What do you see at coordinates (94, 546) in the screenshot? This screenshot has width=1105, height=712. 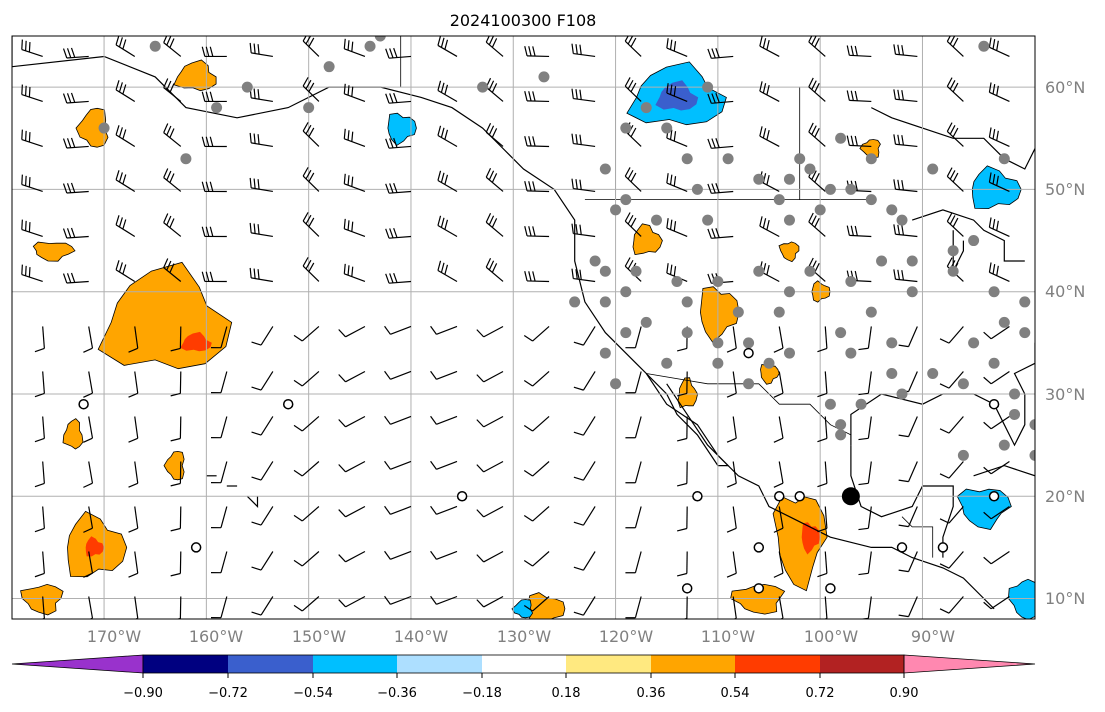 I see `strong-positive-anomaly-area` at bounding box center [94, 546].